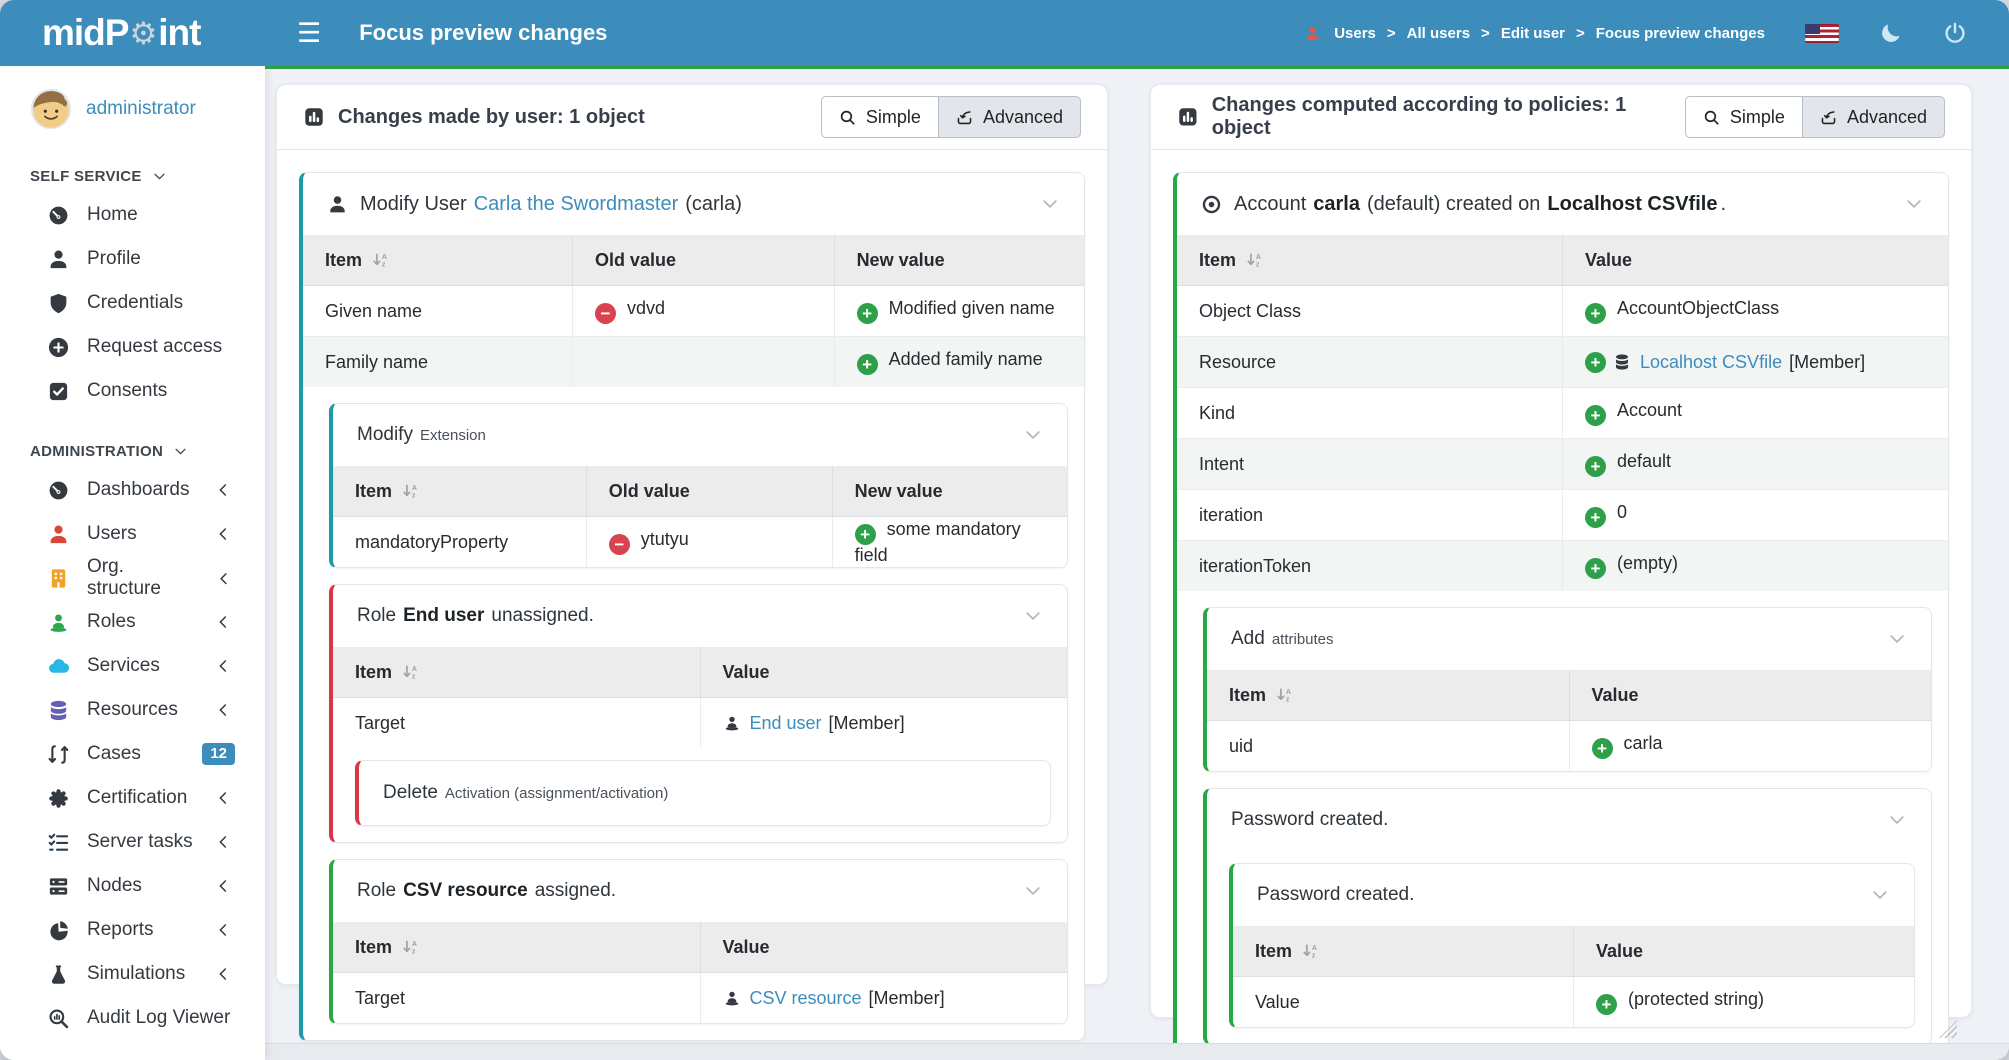 The width and height of the screenshot is (2009, 1060). I want to click on sidebar-item-services: Services, so click(132, 666).